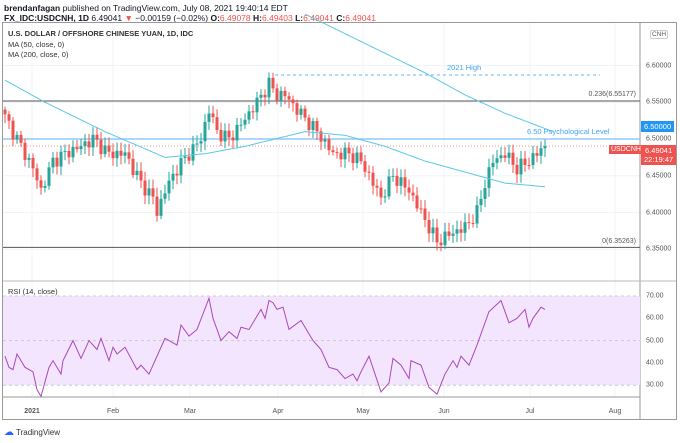 This screenshot has width=680, height=443. What do you see at coordinates (655, 341) in the screenshot?
I see `rsi-tick-label: 50.00` at bounding box center [655, 341].